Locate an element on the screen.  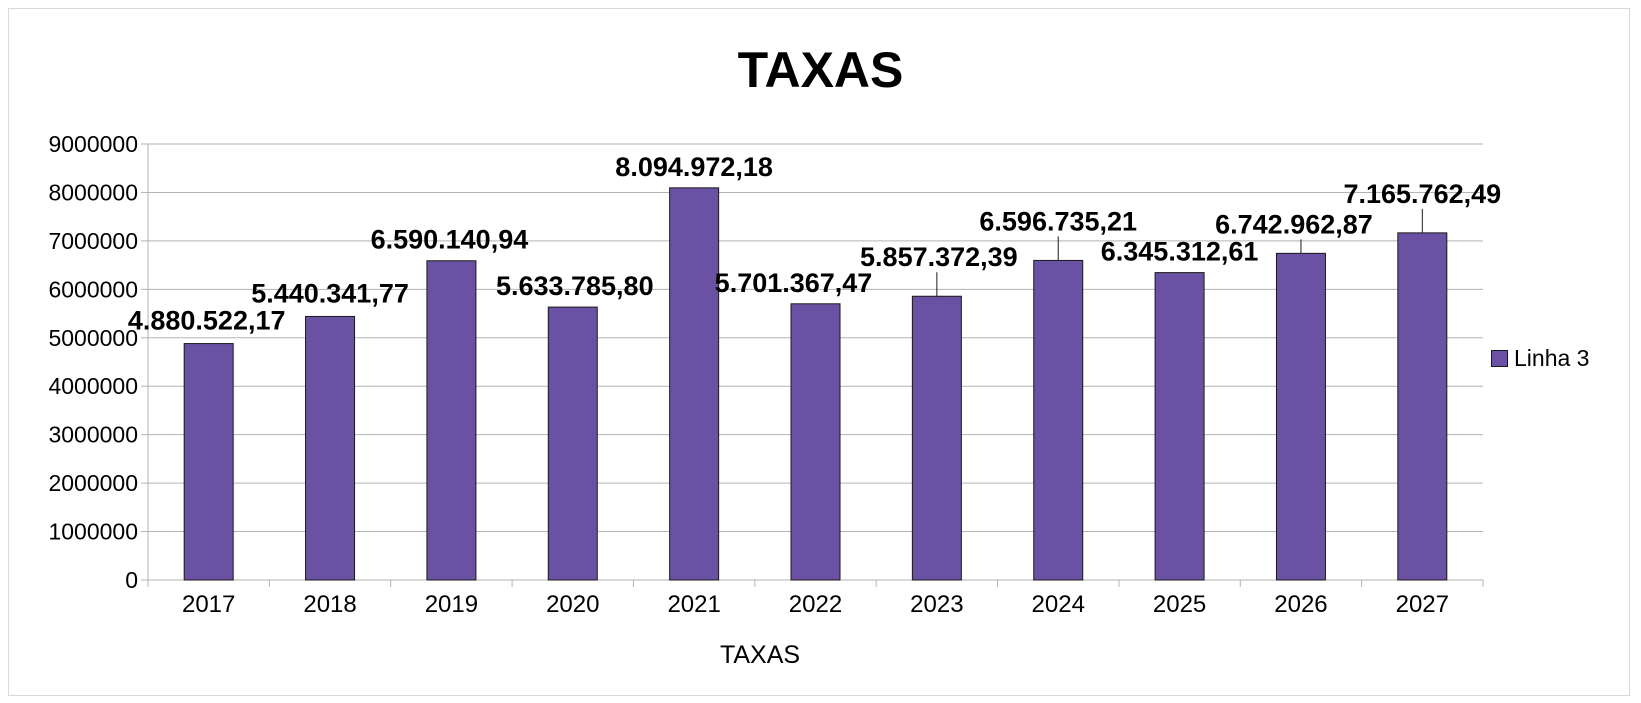
y-tick-label: 8000000 is located at coordinates (93, 192).